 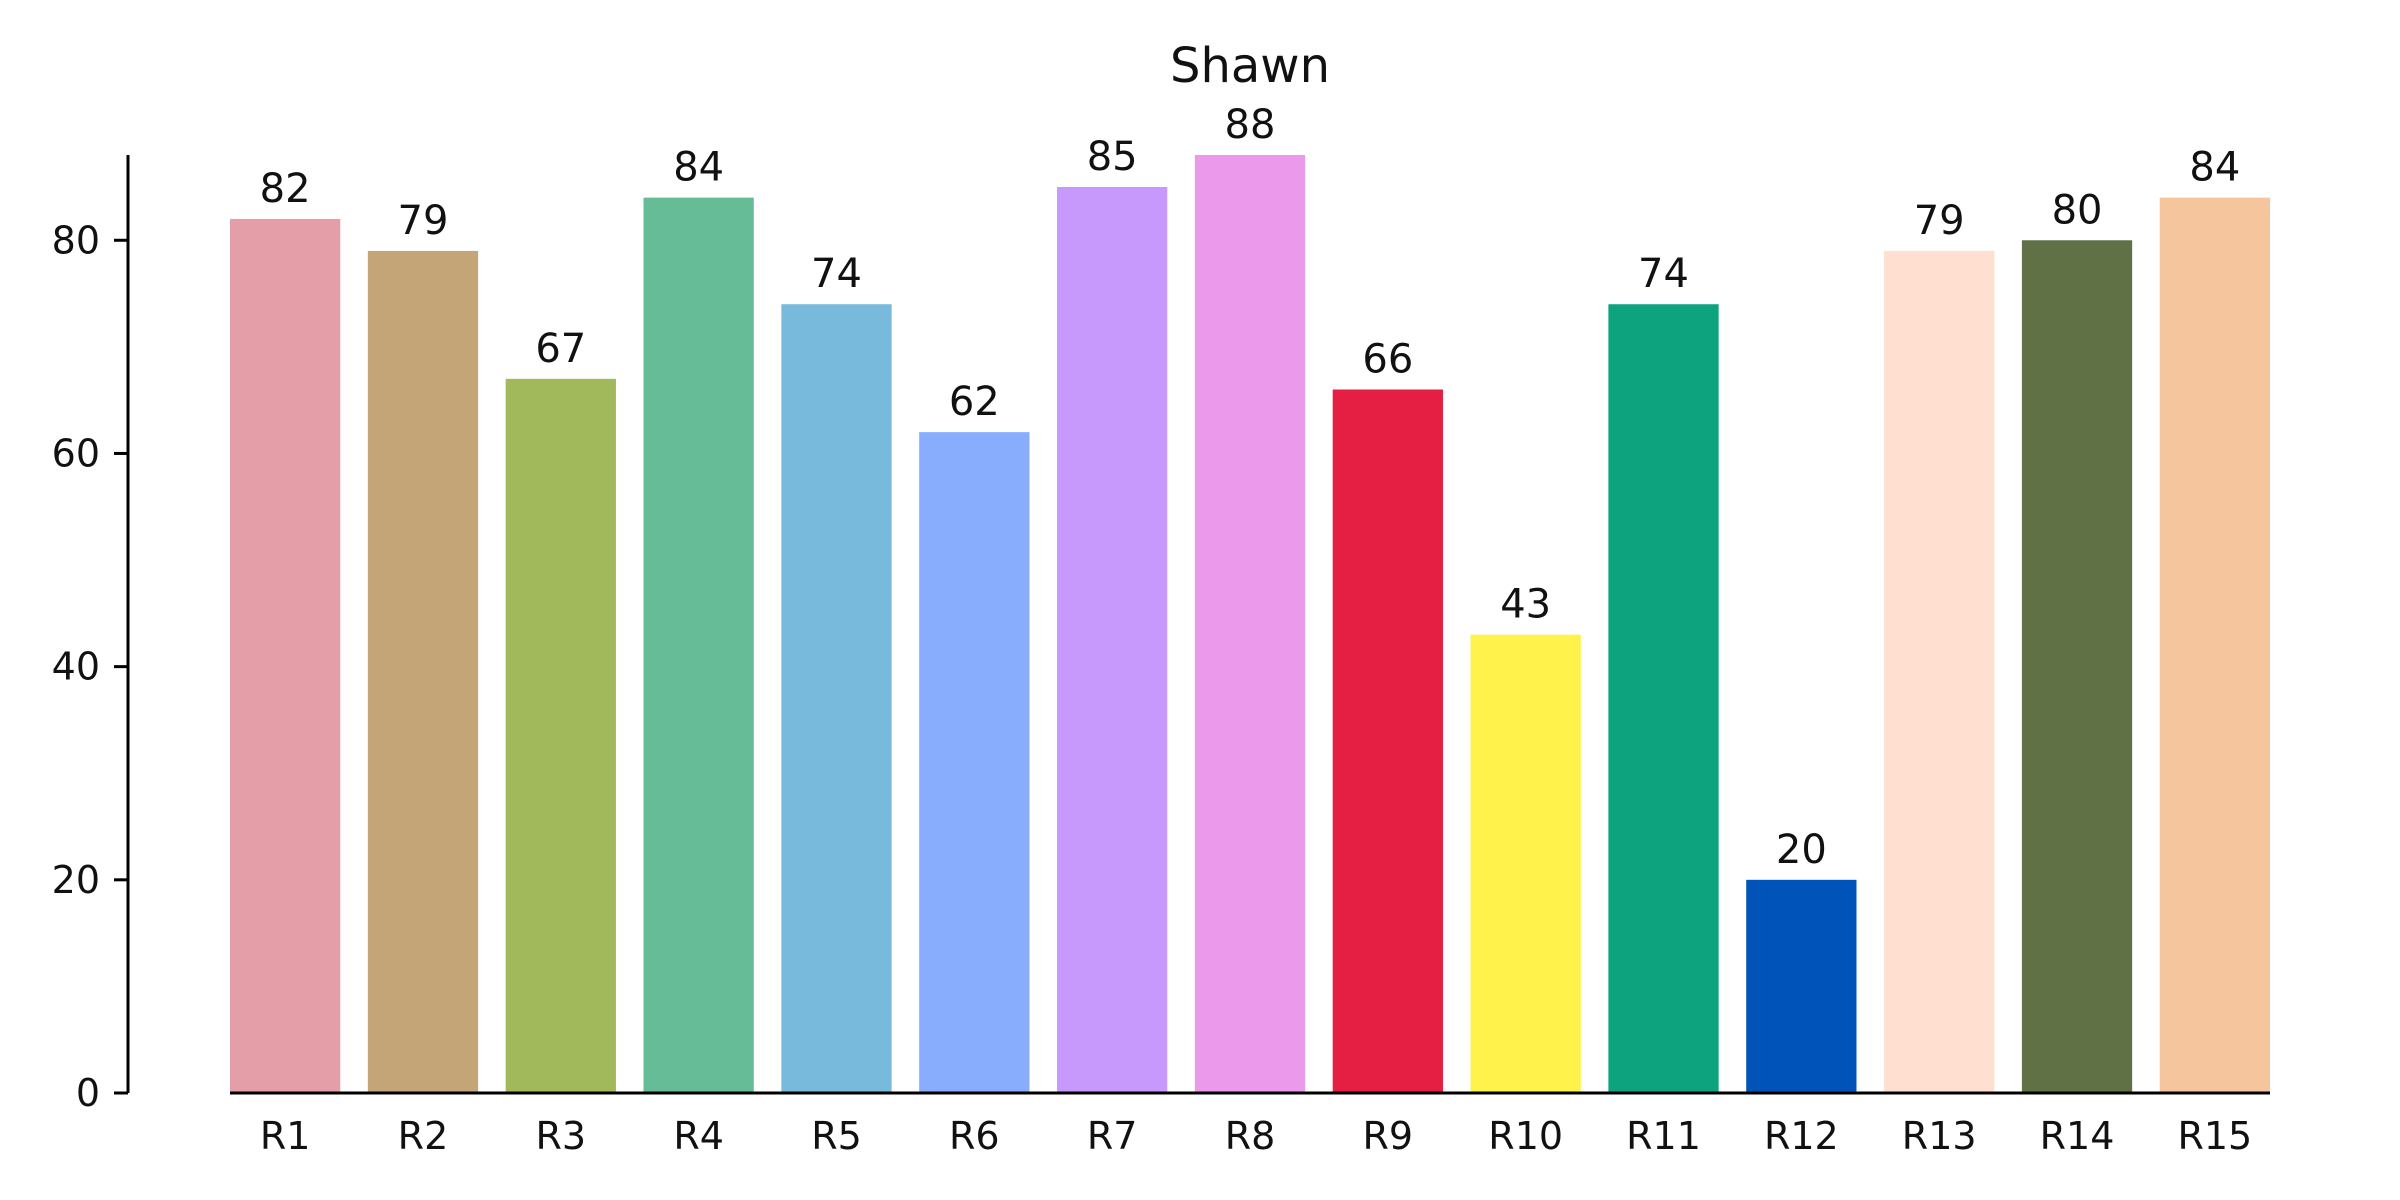 What do you see at coordinates (836, 274) in the screenshot?
I see `value-label-r5: 74` at bounding box center [836, 274].